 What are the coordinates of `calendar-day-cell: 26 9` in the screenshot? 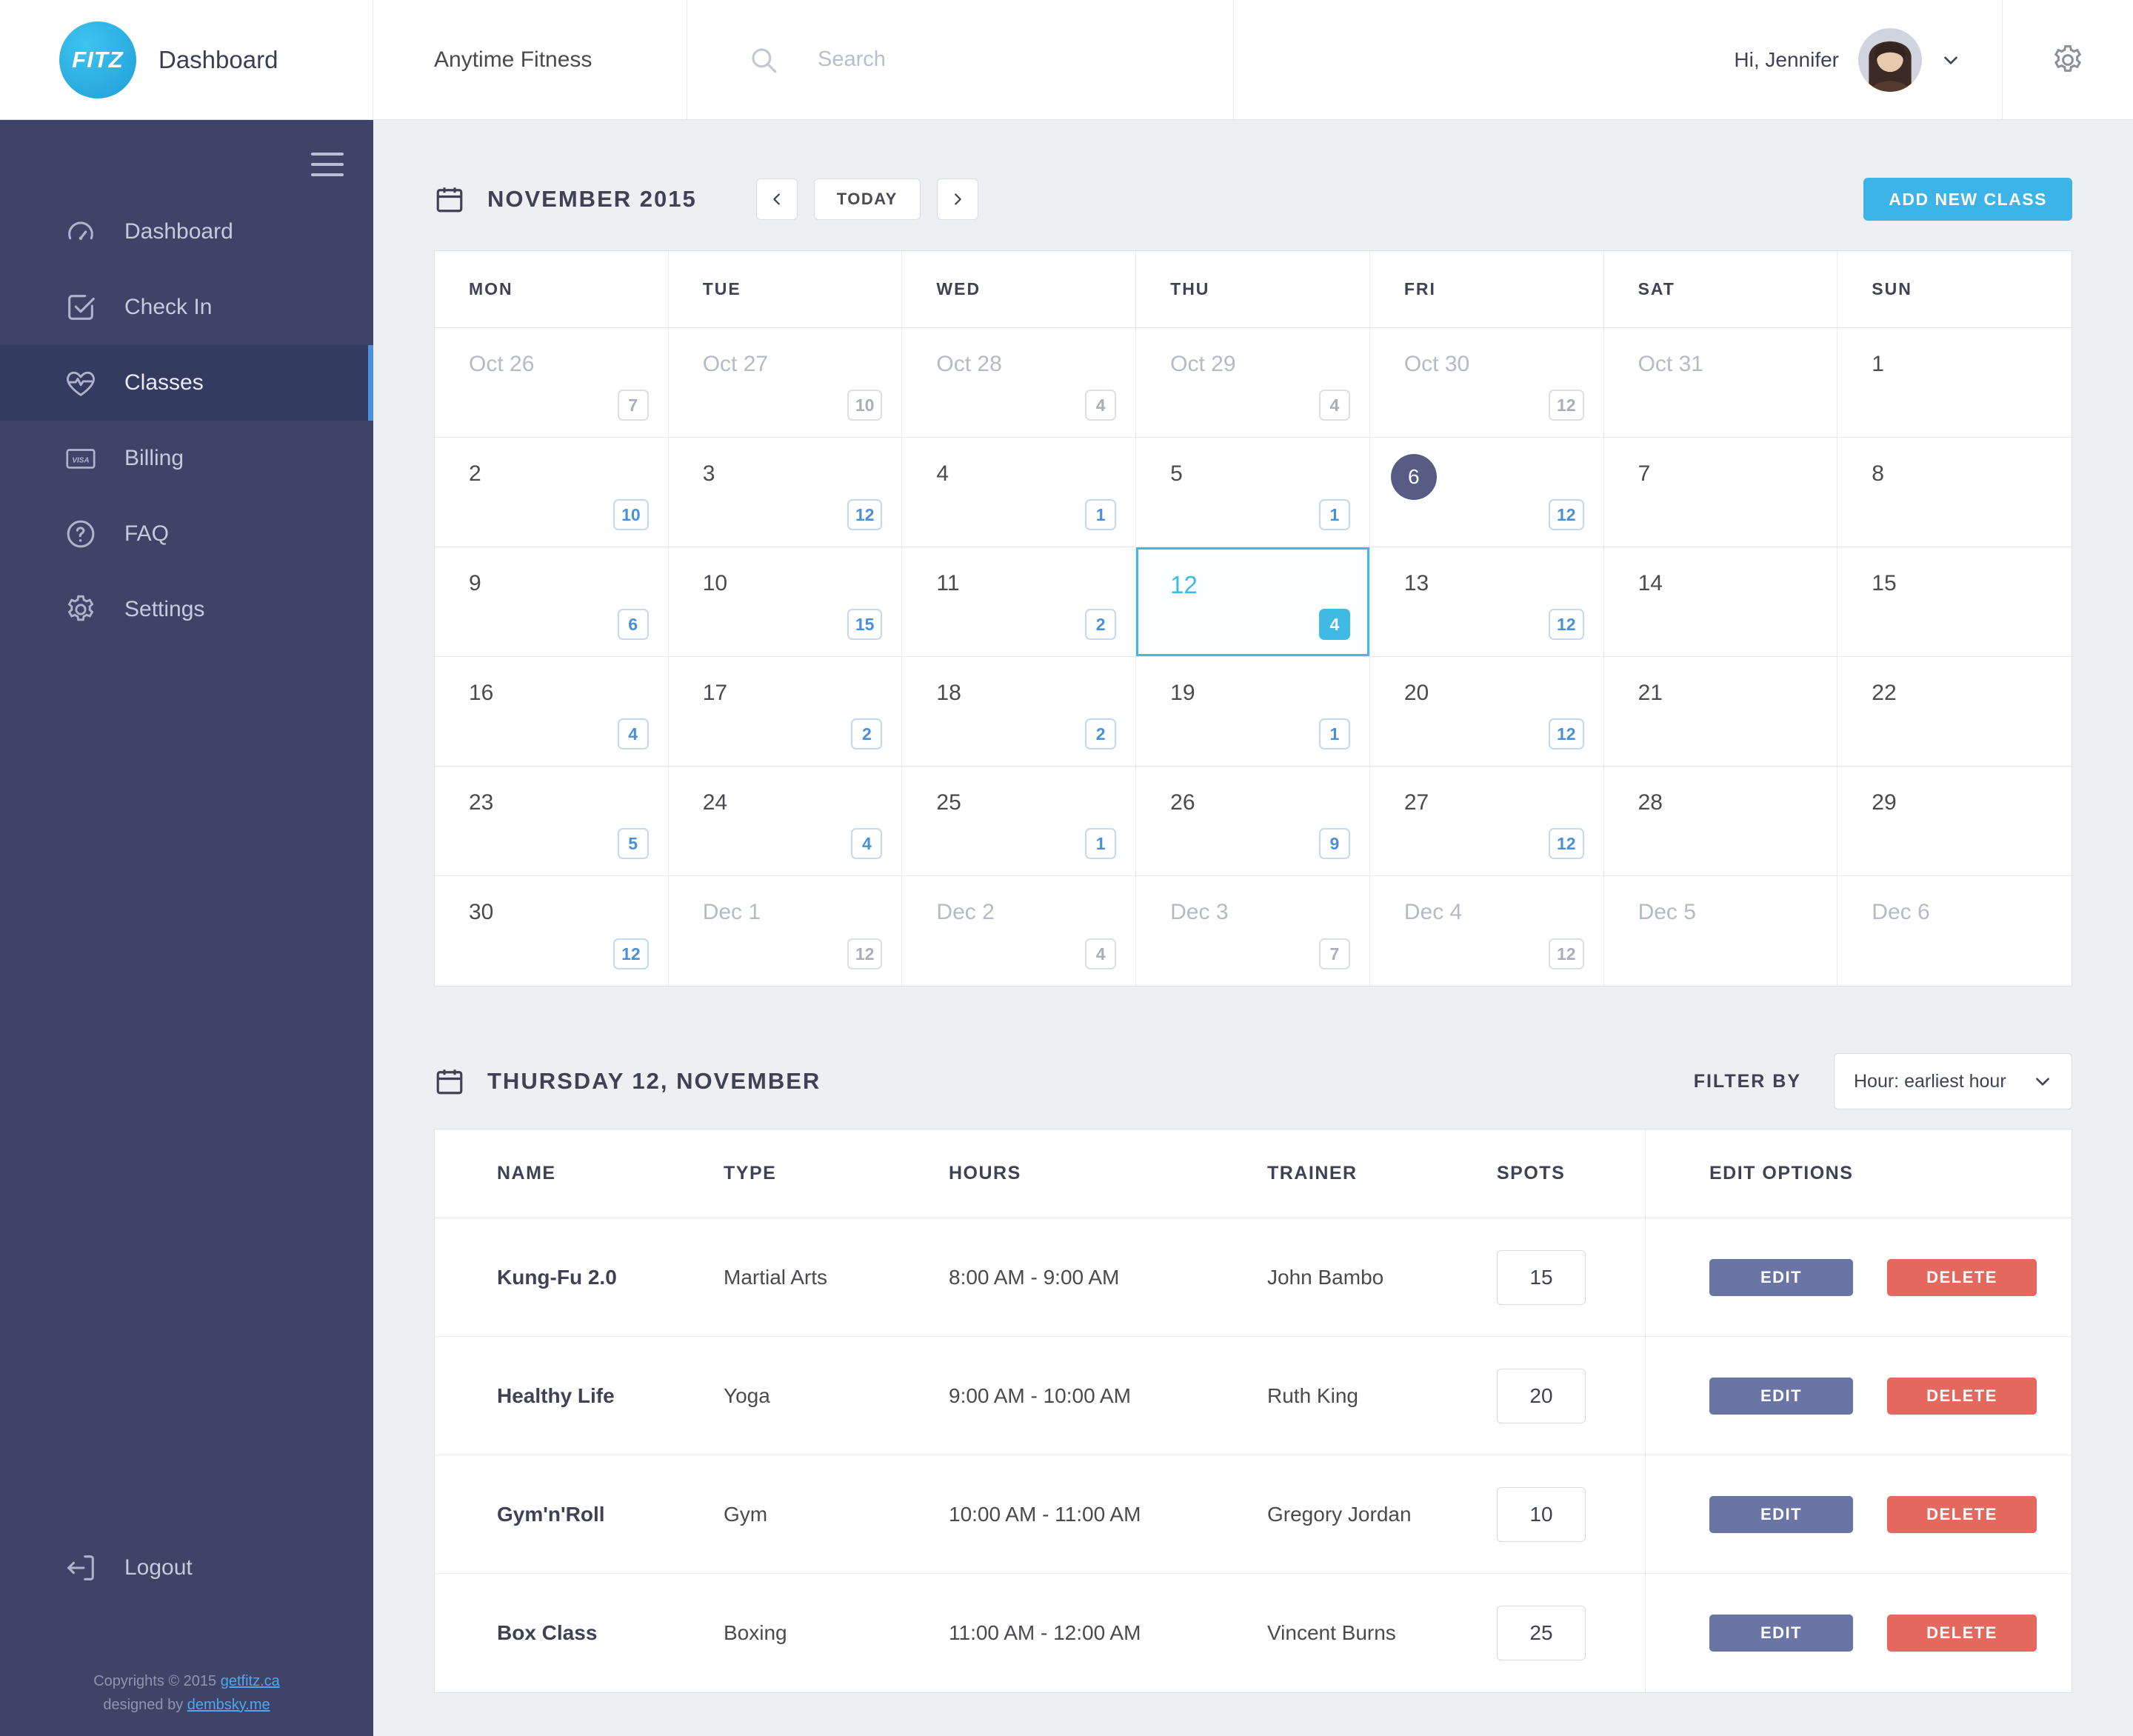 It's located at (1253, 822).